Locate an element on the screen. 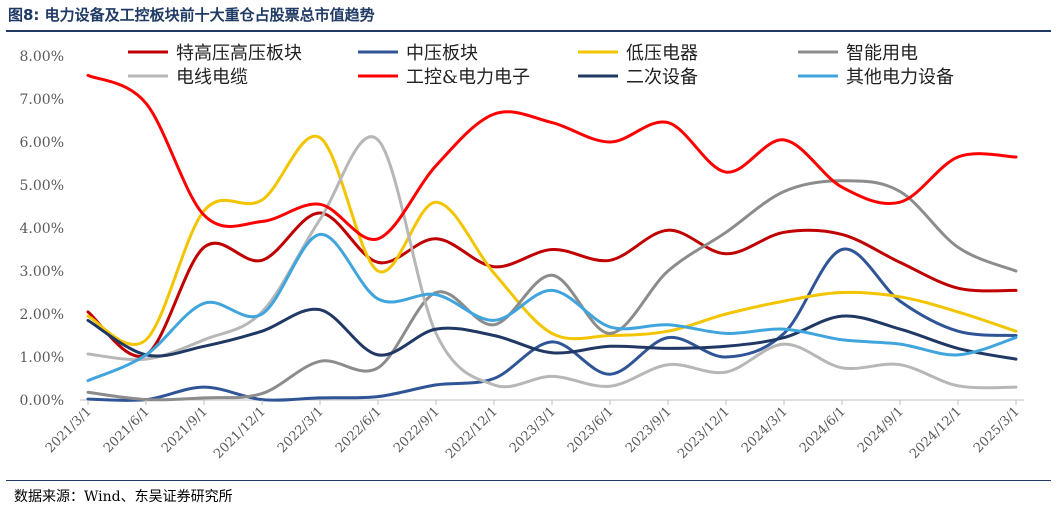  x-tick-label: 2024/9/1 is located at coordinates (881, 430).